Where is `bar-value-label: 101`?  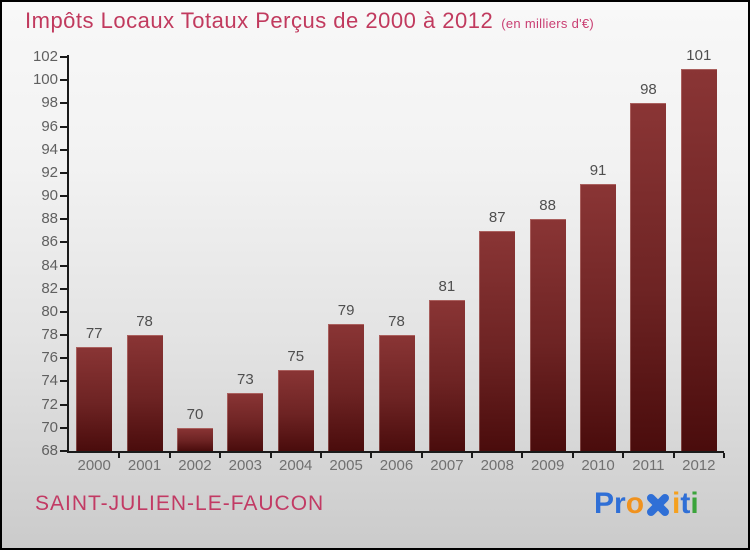
bar-value-label: 101 is located at coordinates (699, 55).